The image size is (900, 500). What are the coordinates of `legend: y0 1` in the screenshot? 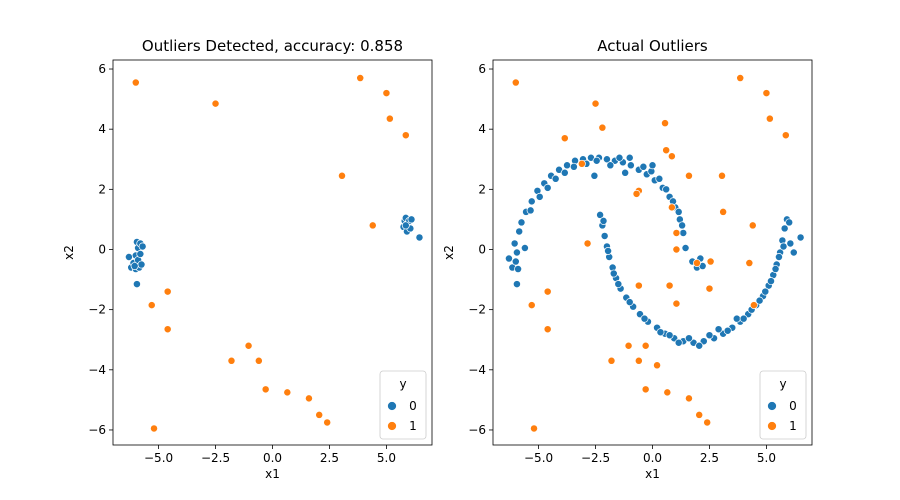 It's located at (783, 405).